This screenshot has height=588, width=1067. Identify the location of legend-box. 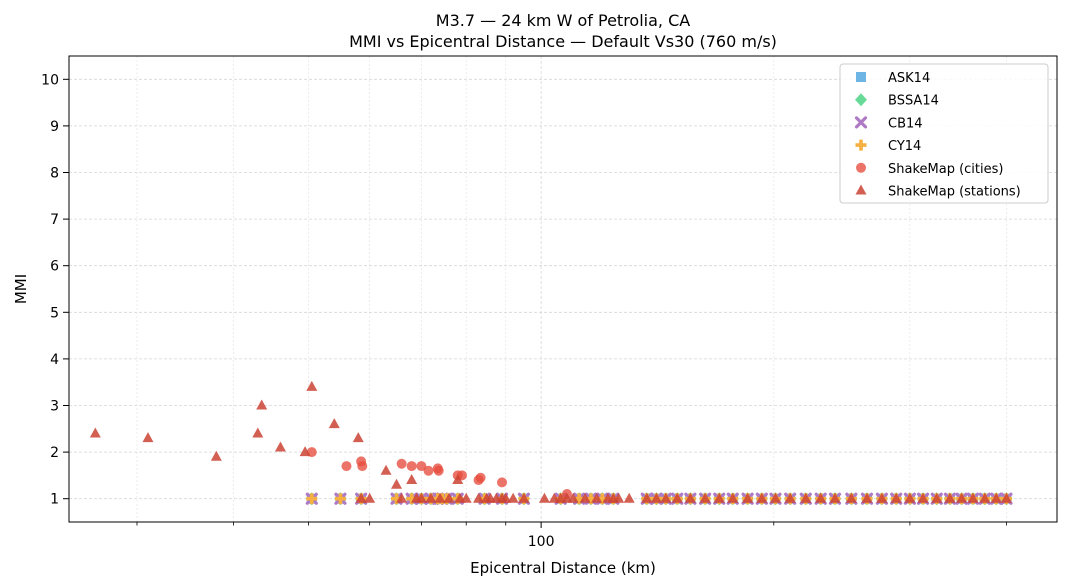
(944, 133).